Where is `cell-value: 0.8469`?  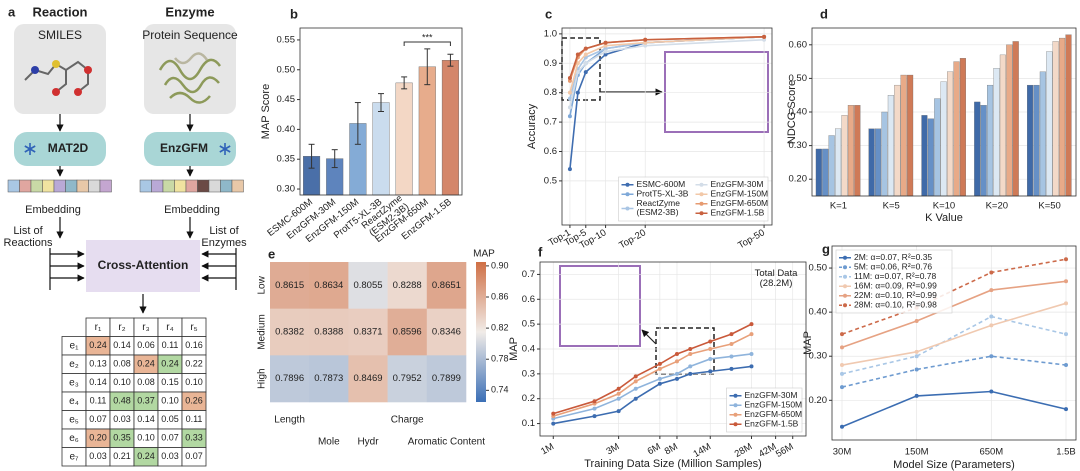 cell-value: 0.8469 is located at coordinates (367, 378).